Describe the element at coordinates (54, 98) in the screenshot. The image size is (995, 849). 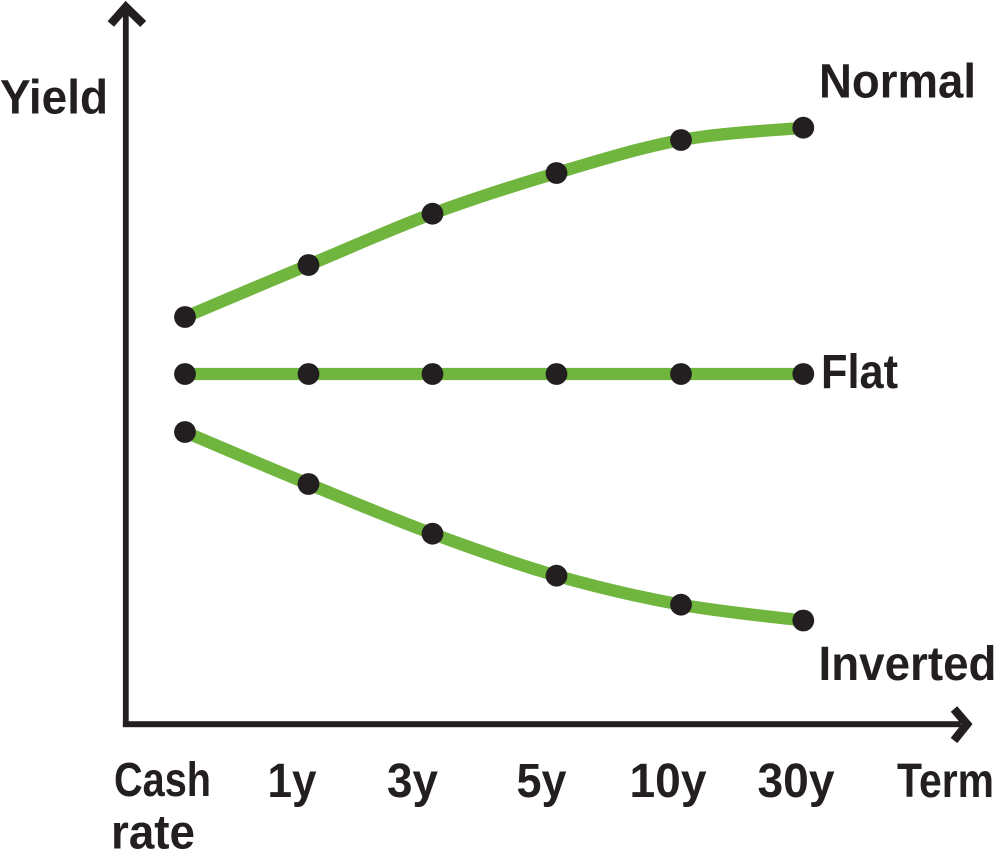
I see `svg-text: Yield` at that location.